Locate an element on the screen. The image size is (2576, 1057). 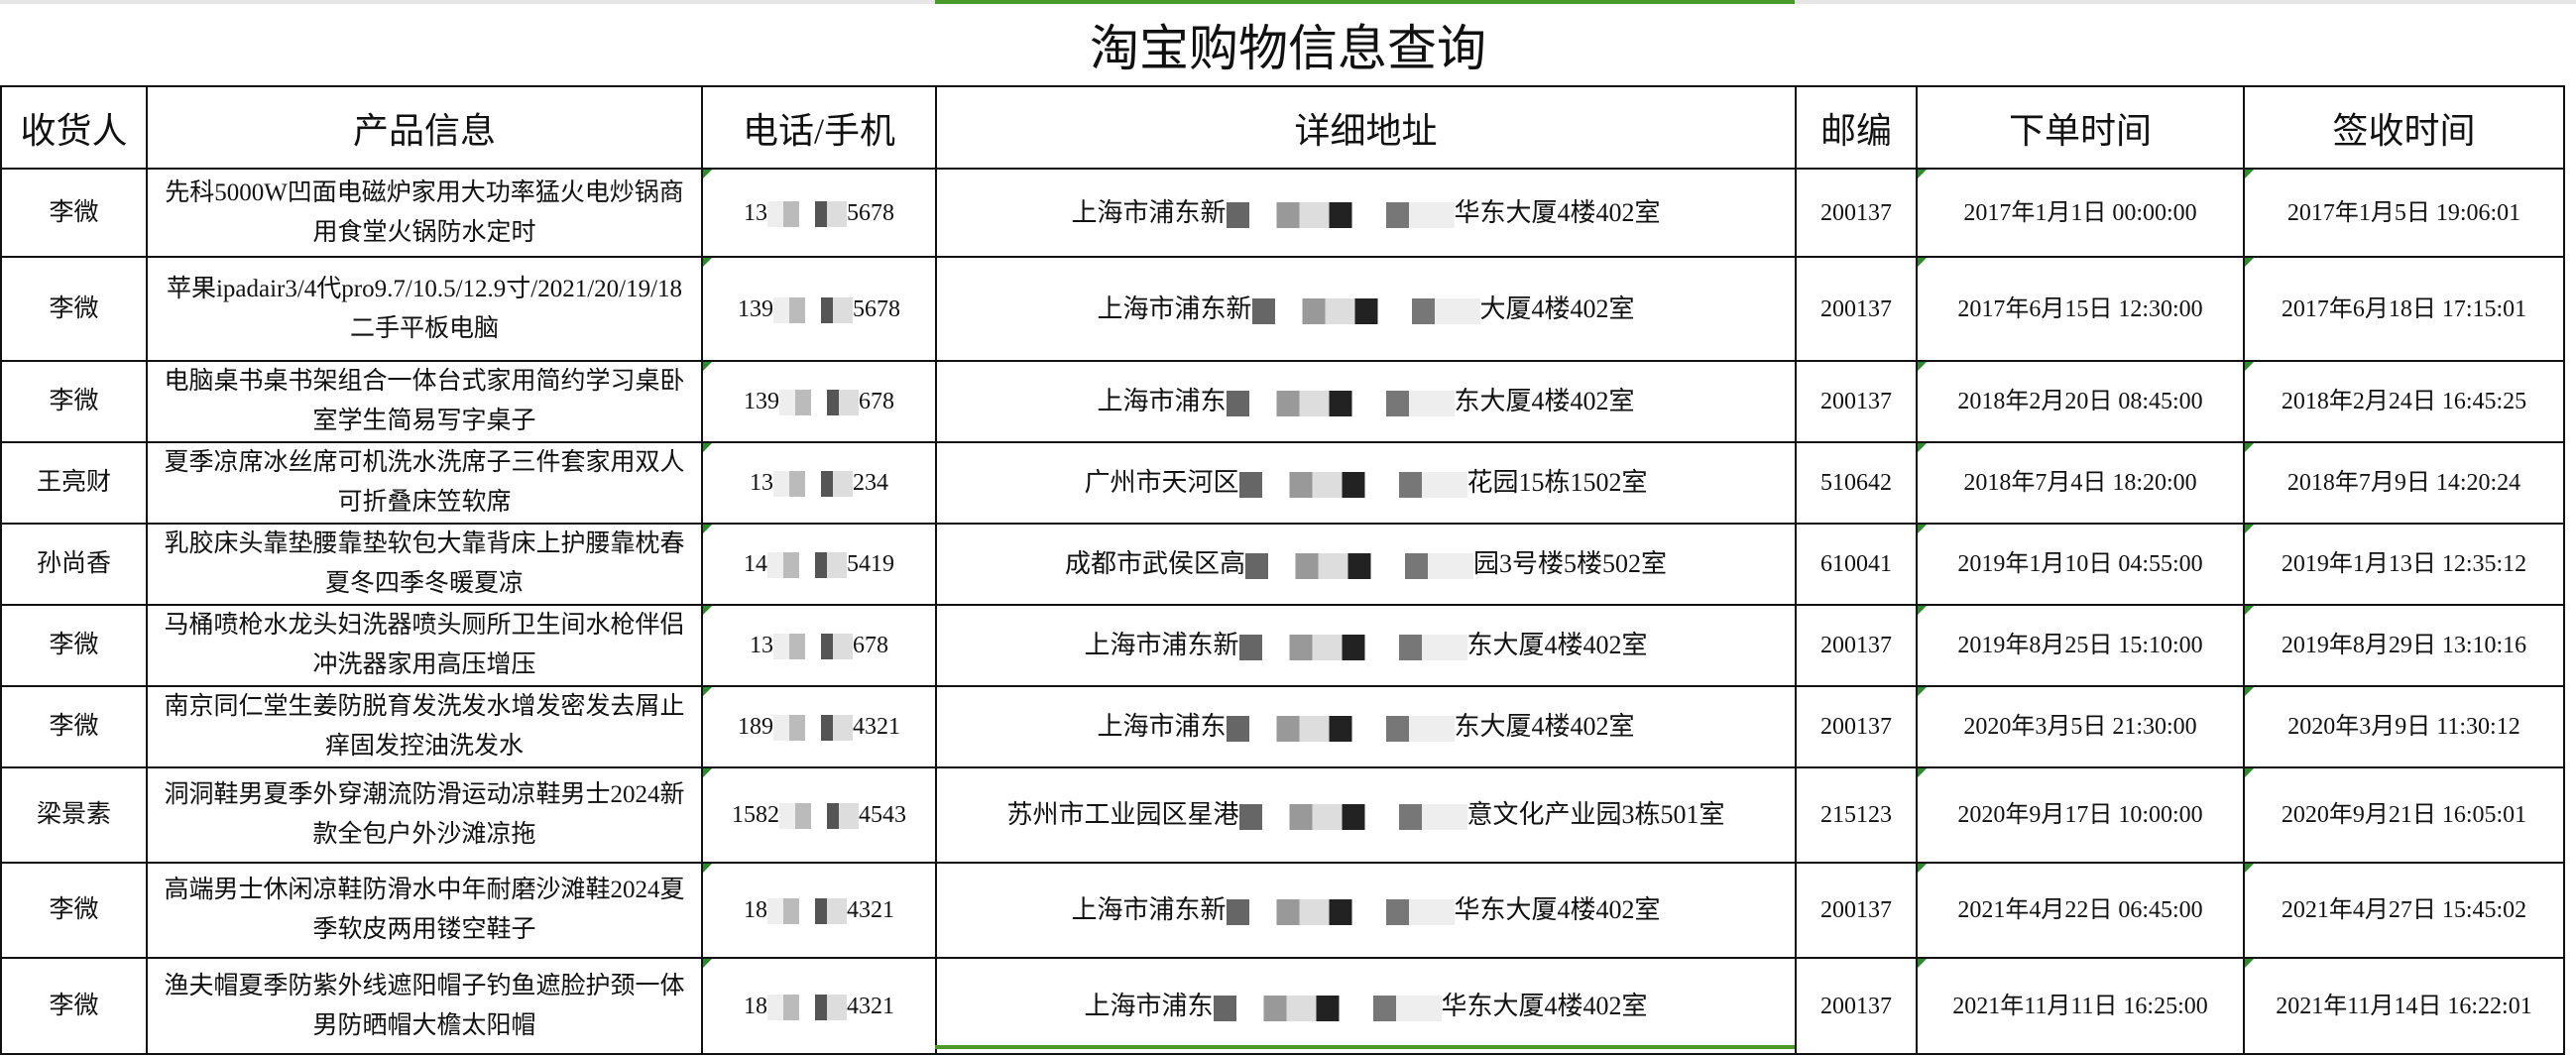
order-time-cell: 2021年11月11日 16:25:00 is located at coordinates (2080, 1006).